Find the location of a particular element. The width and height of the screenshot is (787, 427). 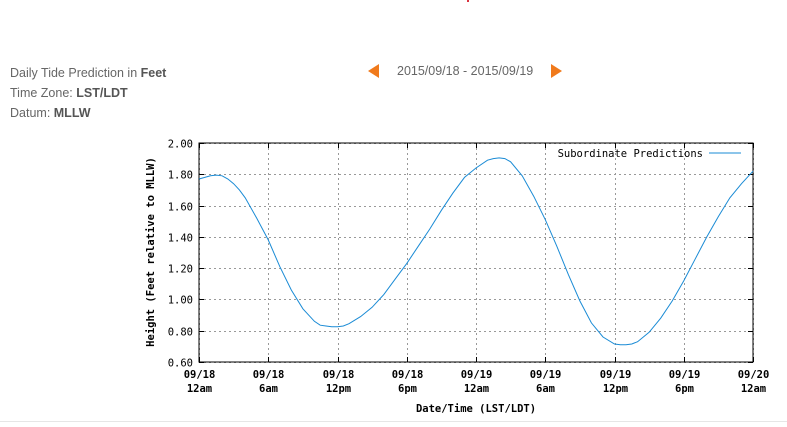

bottom-divider is located at coordinates (393, 421).